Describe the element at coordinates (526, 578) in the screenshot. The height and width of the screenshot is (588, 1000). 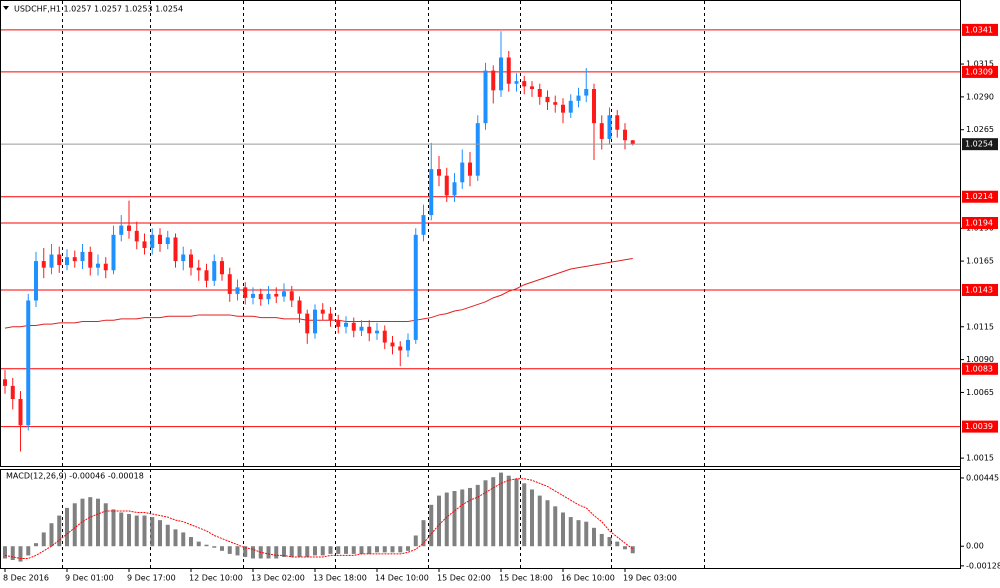
I see `x-tick-label: 15 Dec 18:00` at that location.